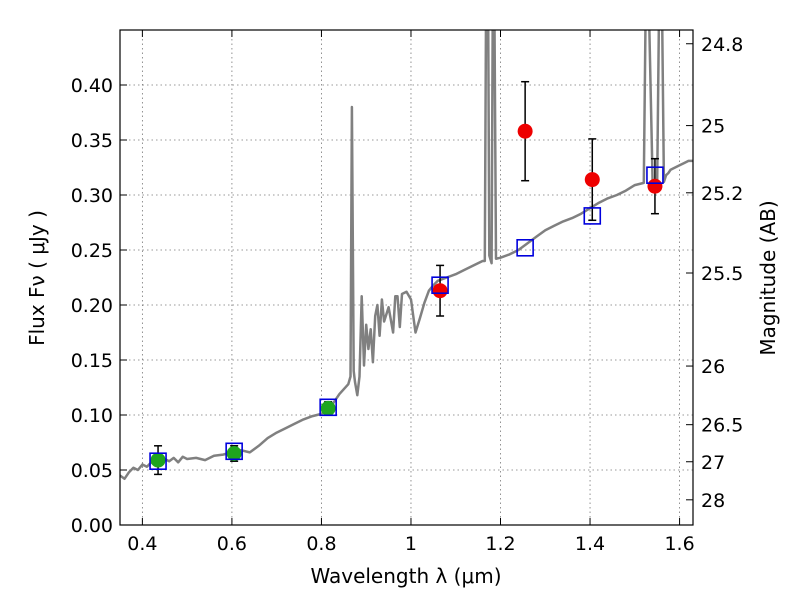  I want to click on y-tick-label: 0.05, so click(92, 471).